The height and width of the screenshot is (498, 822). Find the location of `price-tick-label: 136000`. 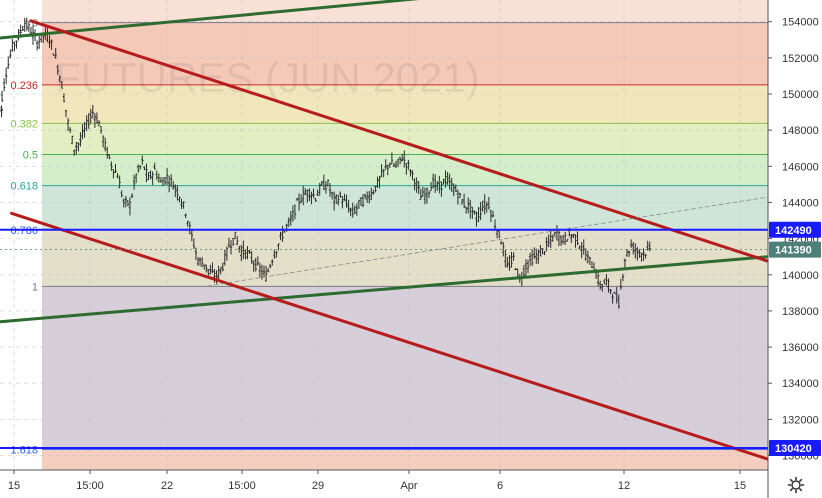

price-tick-label: 136000 is located at coordinates (800, 348).